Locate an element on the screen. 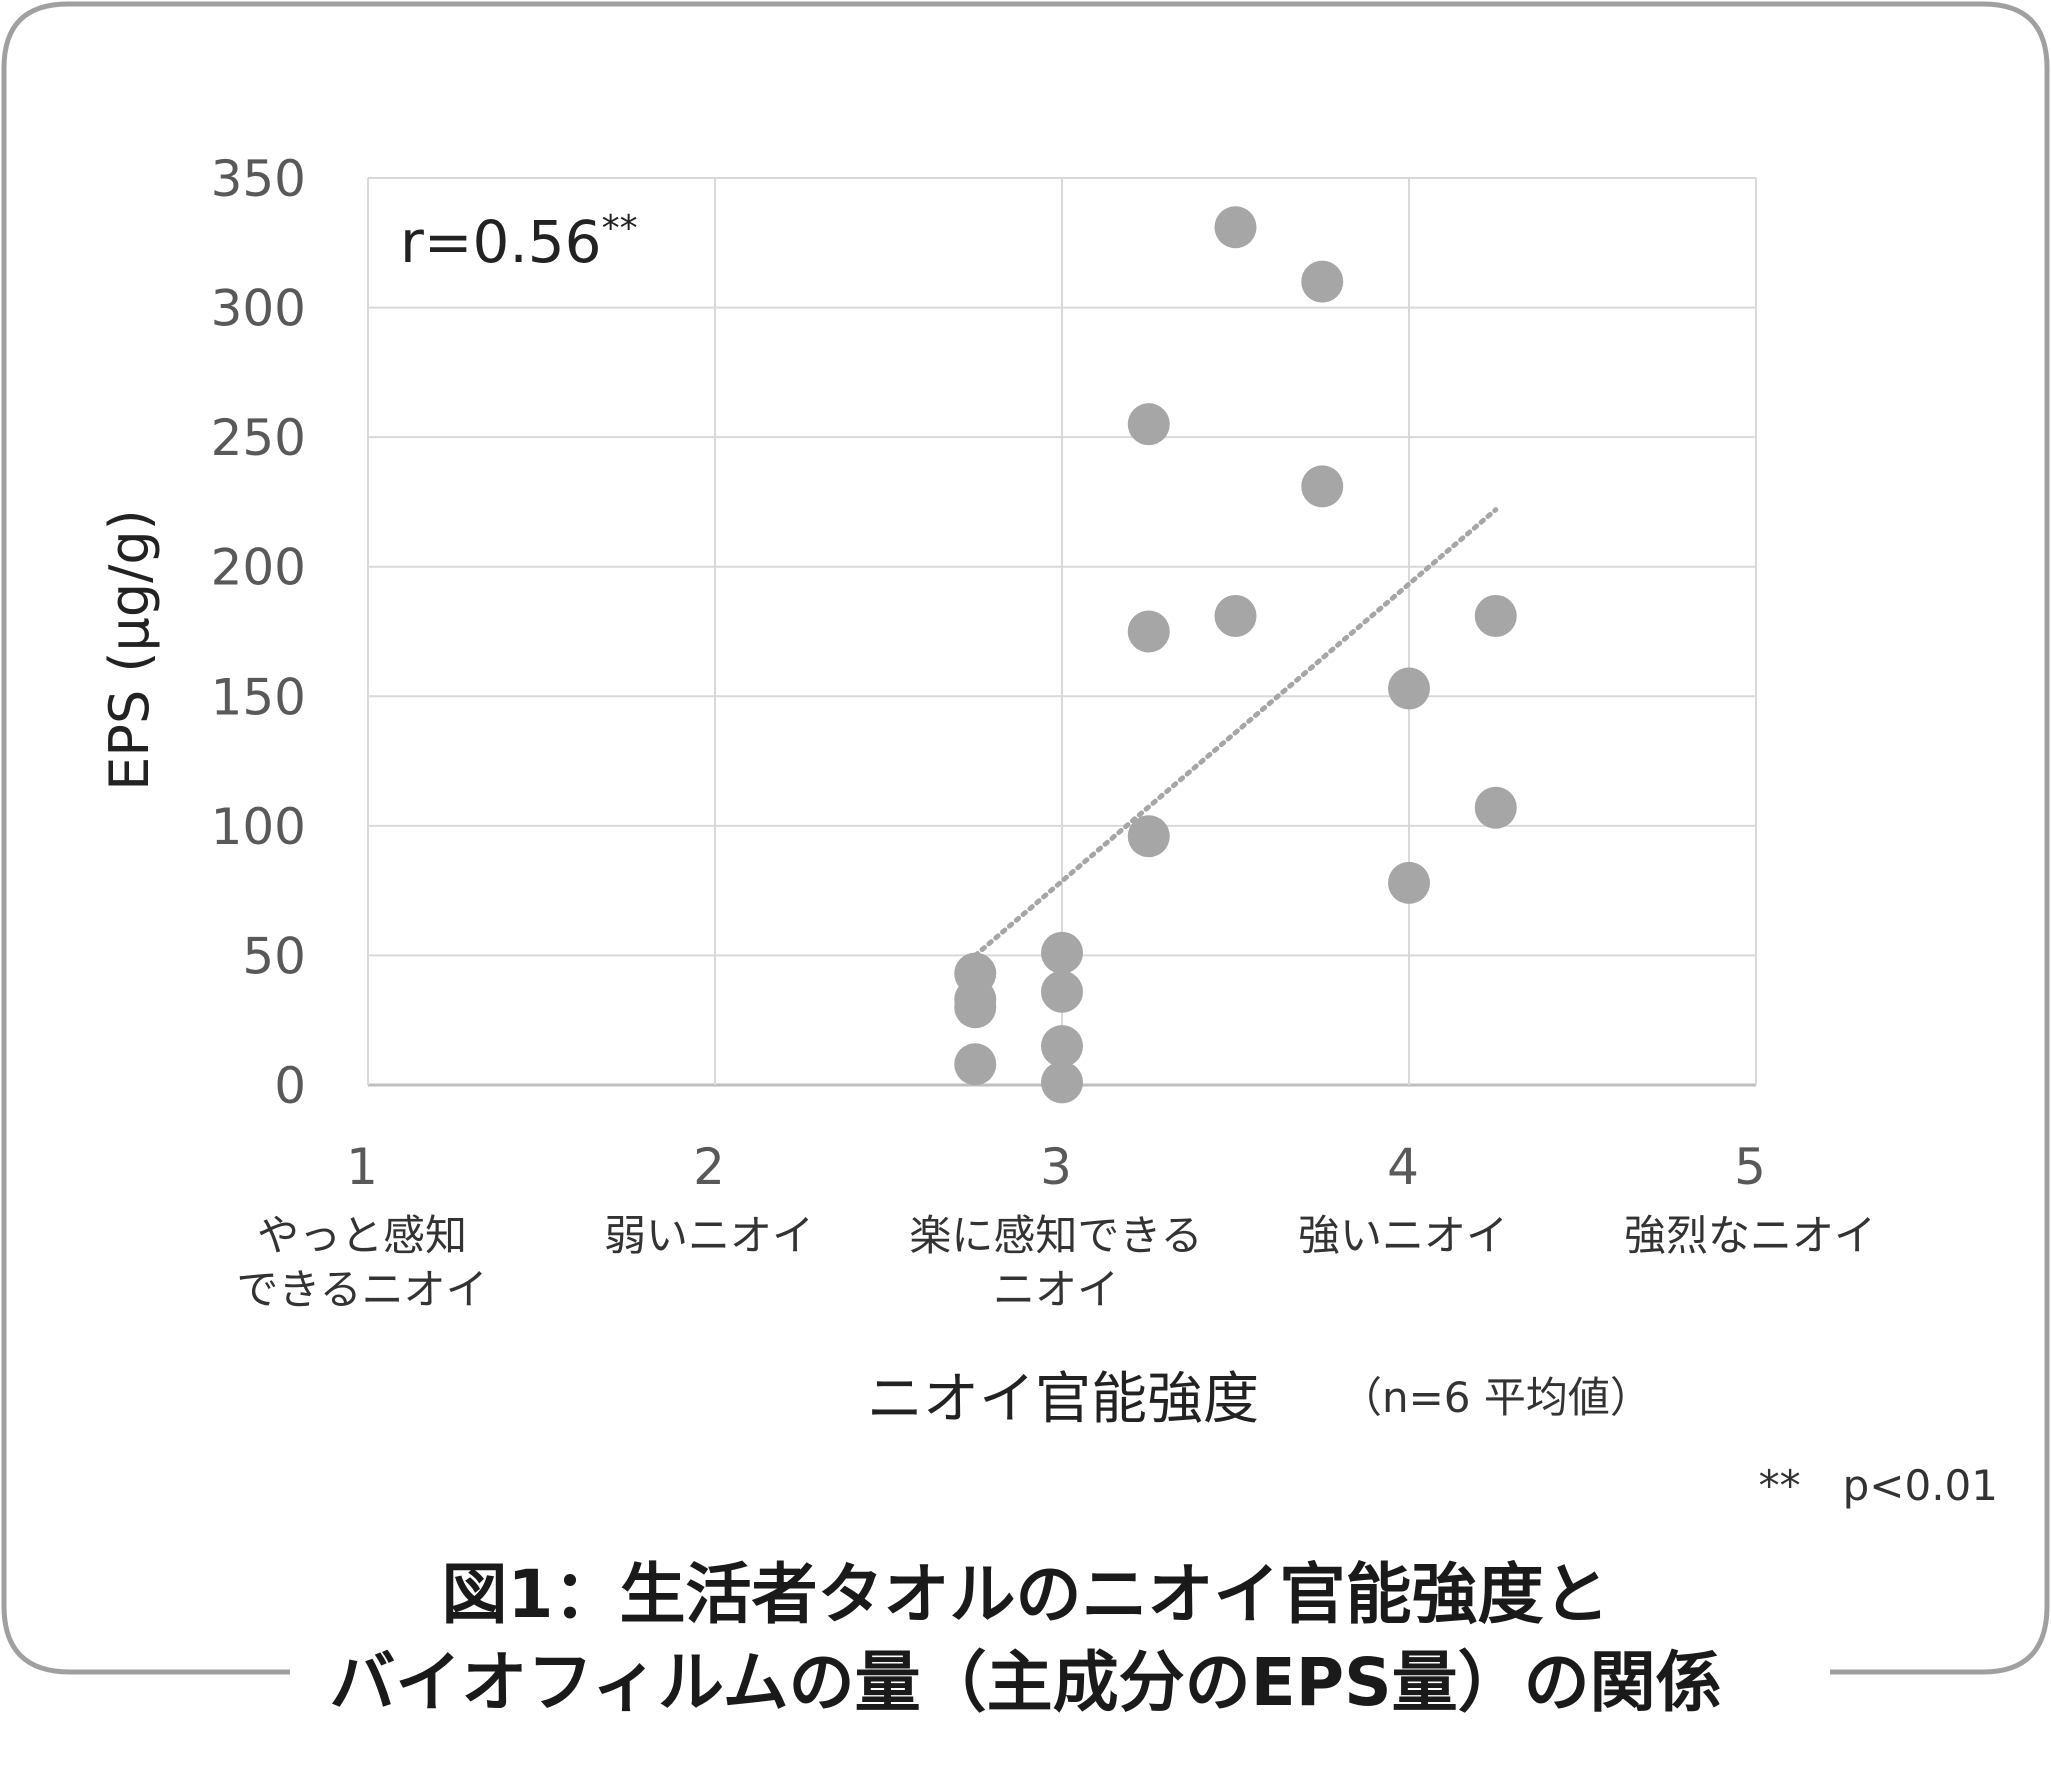 Image resolution: width=2051 pixels, height=1765 pixels. x-tick-label: 1 is located at coordinates (362, 1167).